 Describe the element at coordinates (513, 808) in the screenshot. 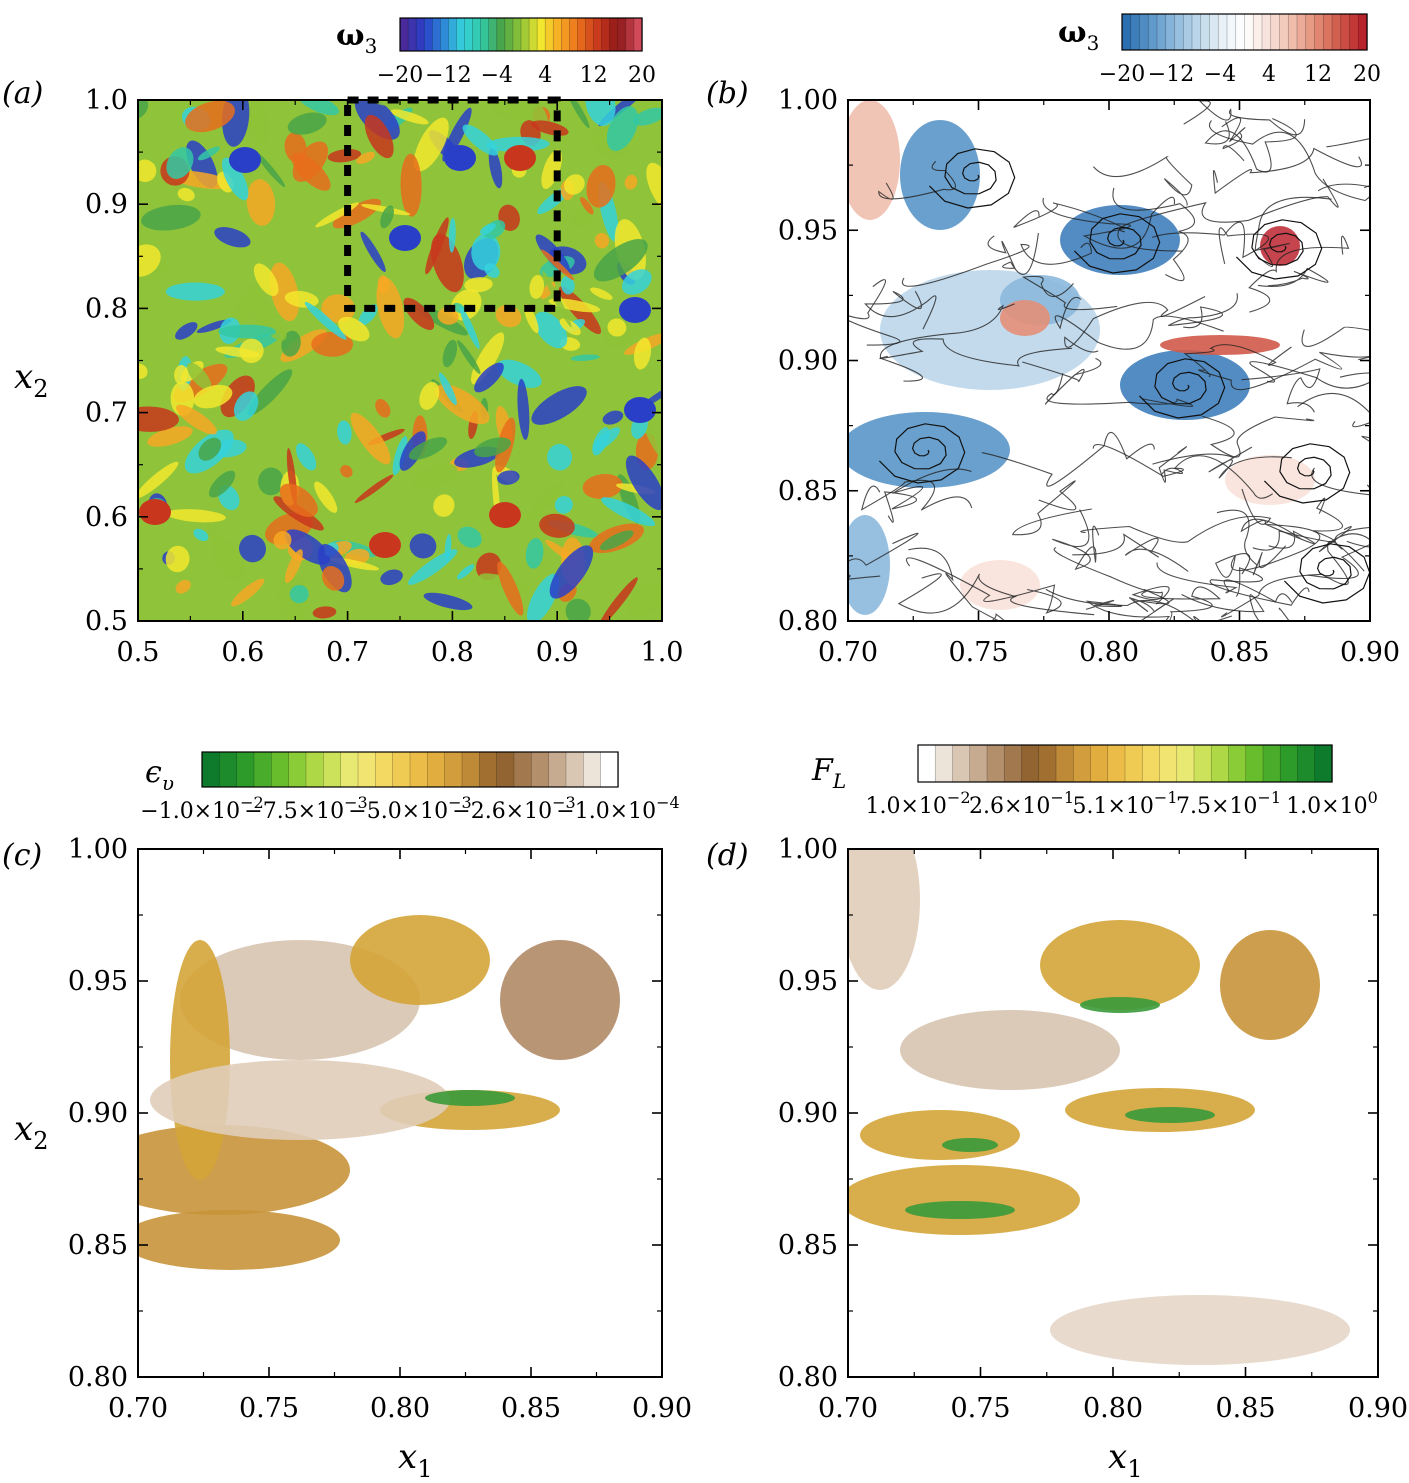

I see `colorbar-tick-label: −2.6×10⁻³` at that location.